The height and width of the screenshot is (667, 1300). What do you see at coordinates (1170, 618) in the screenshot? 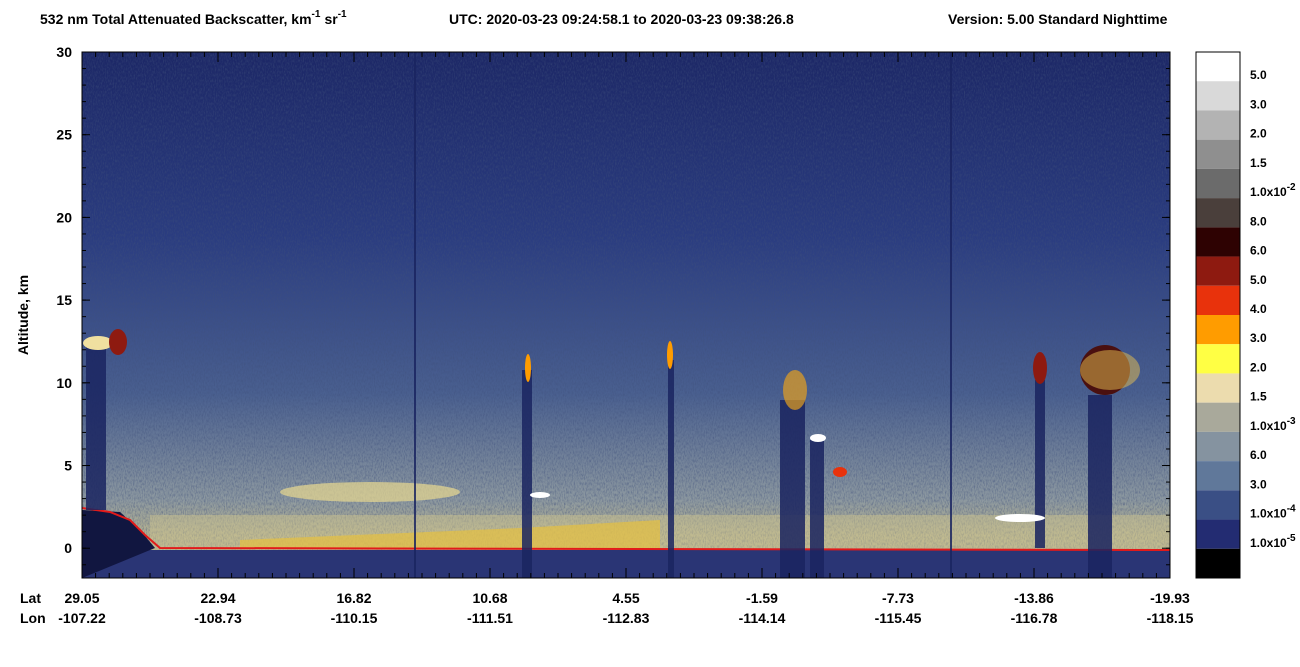
I see `lon-label: -118.15` at bounding box center [1170, 618].